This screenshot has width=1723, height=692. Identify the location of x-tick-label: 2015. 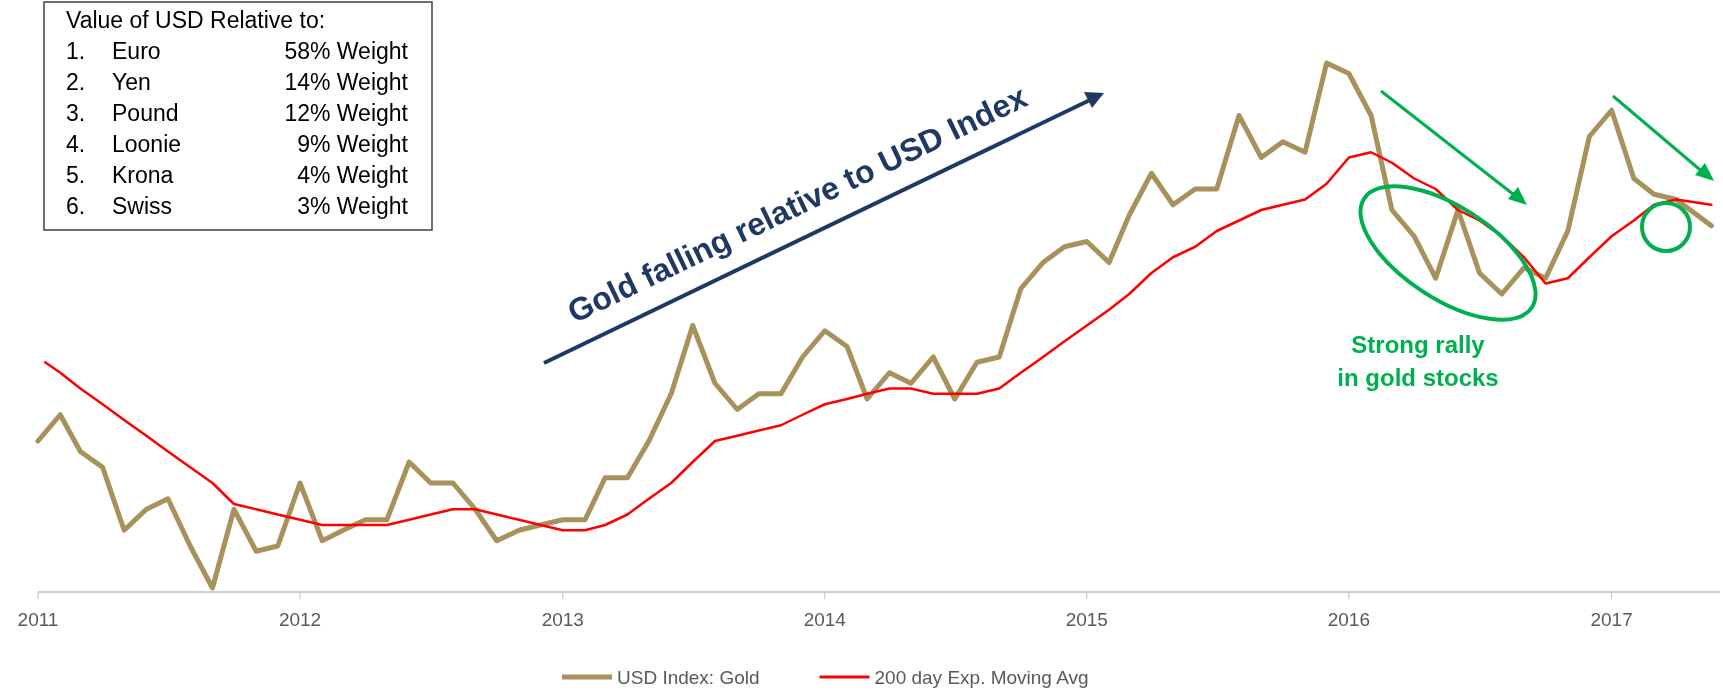
(1086, 619).